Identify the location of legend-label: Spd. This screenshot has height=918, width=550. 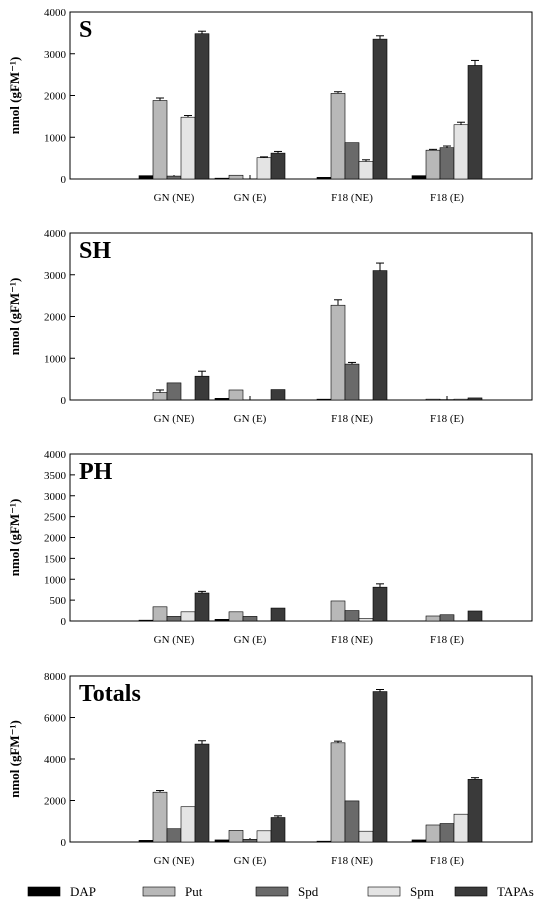
(308, 891).